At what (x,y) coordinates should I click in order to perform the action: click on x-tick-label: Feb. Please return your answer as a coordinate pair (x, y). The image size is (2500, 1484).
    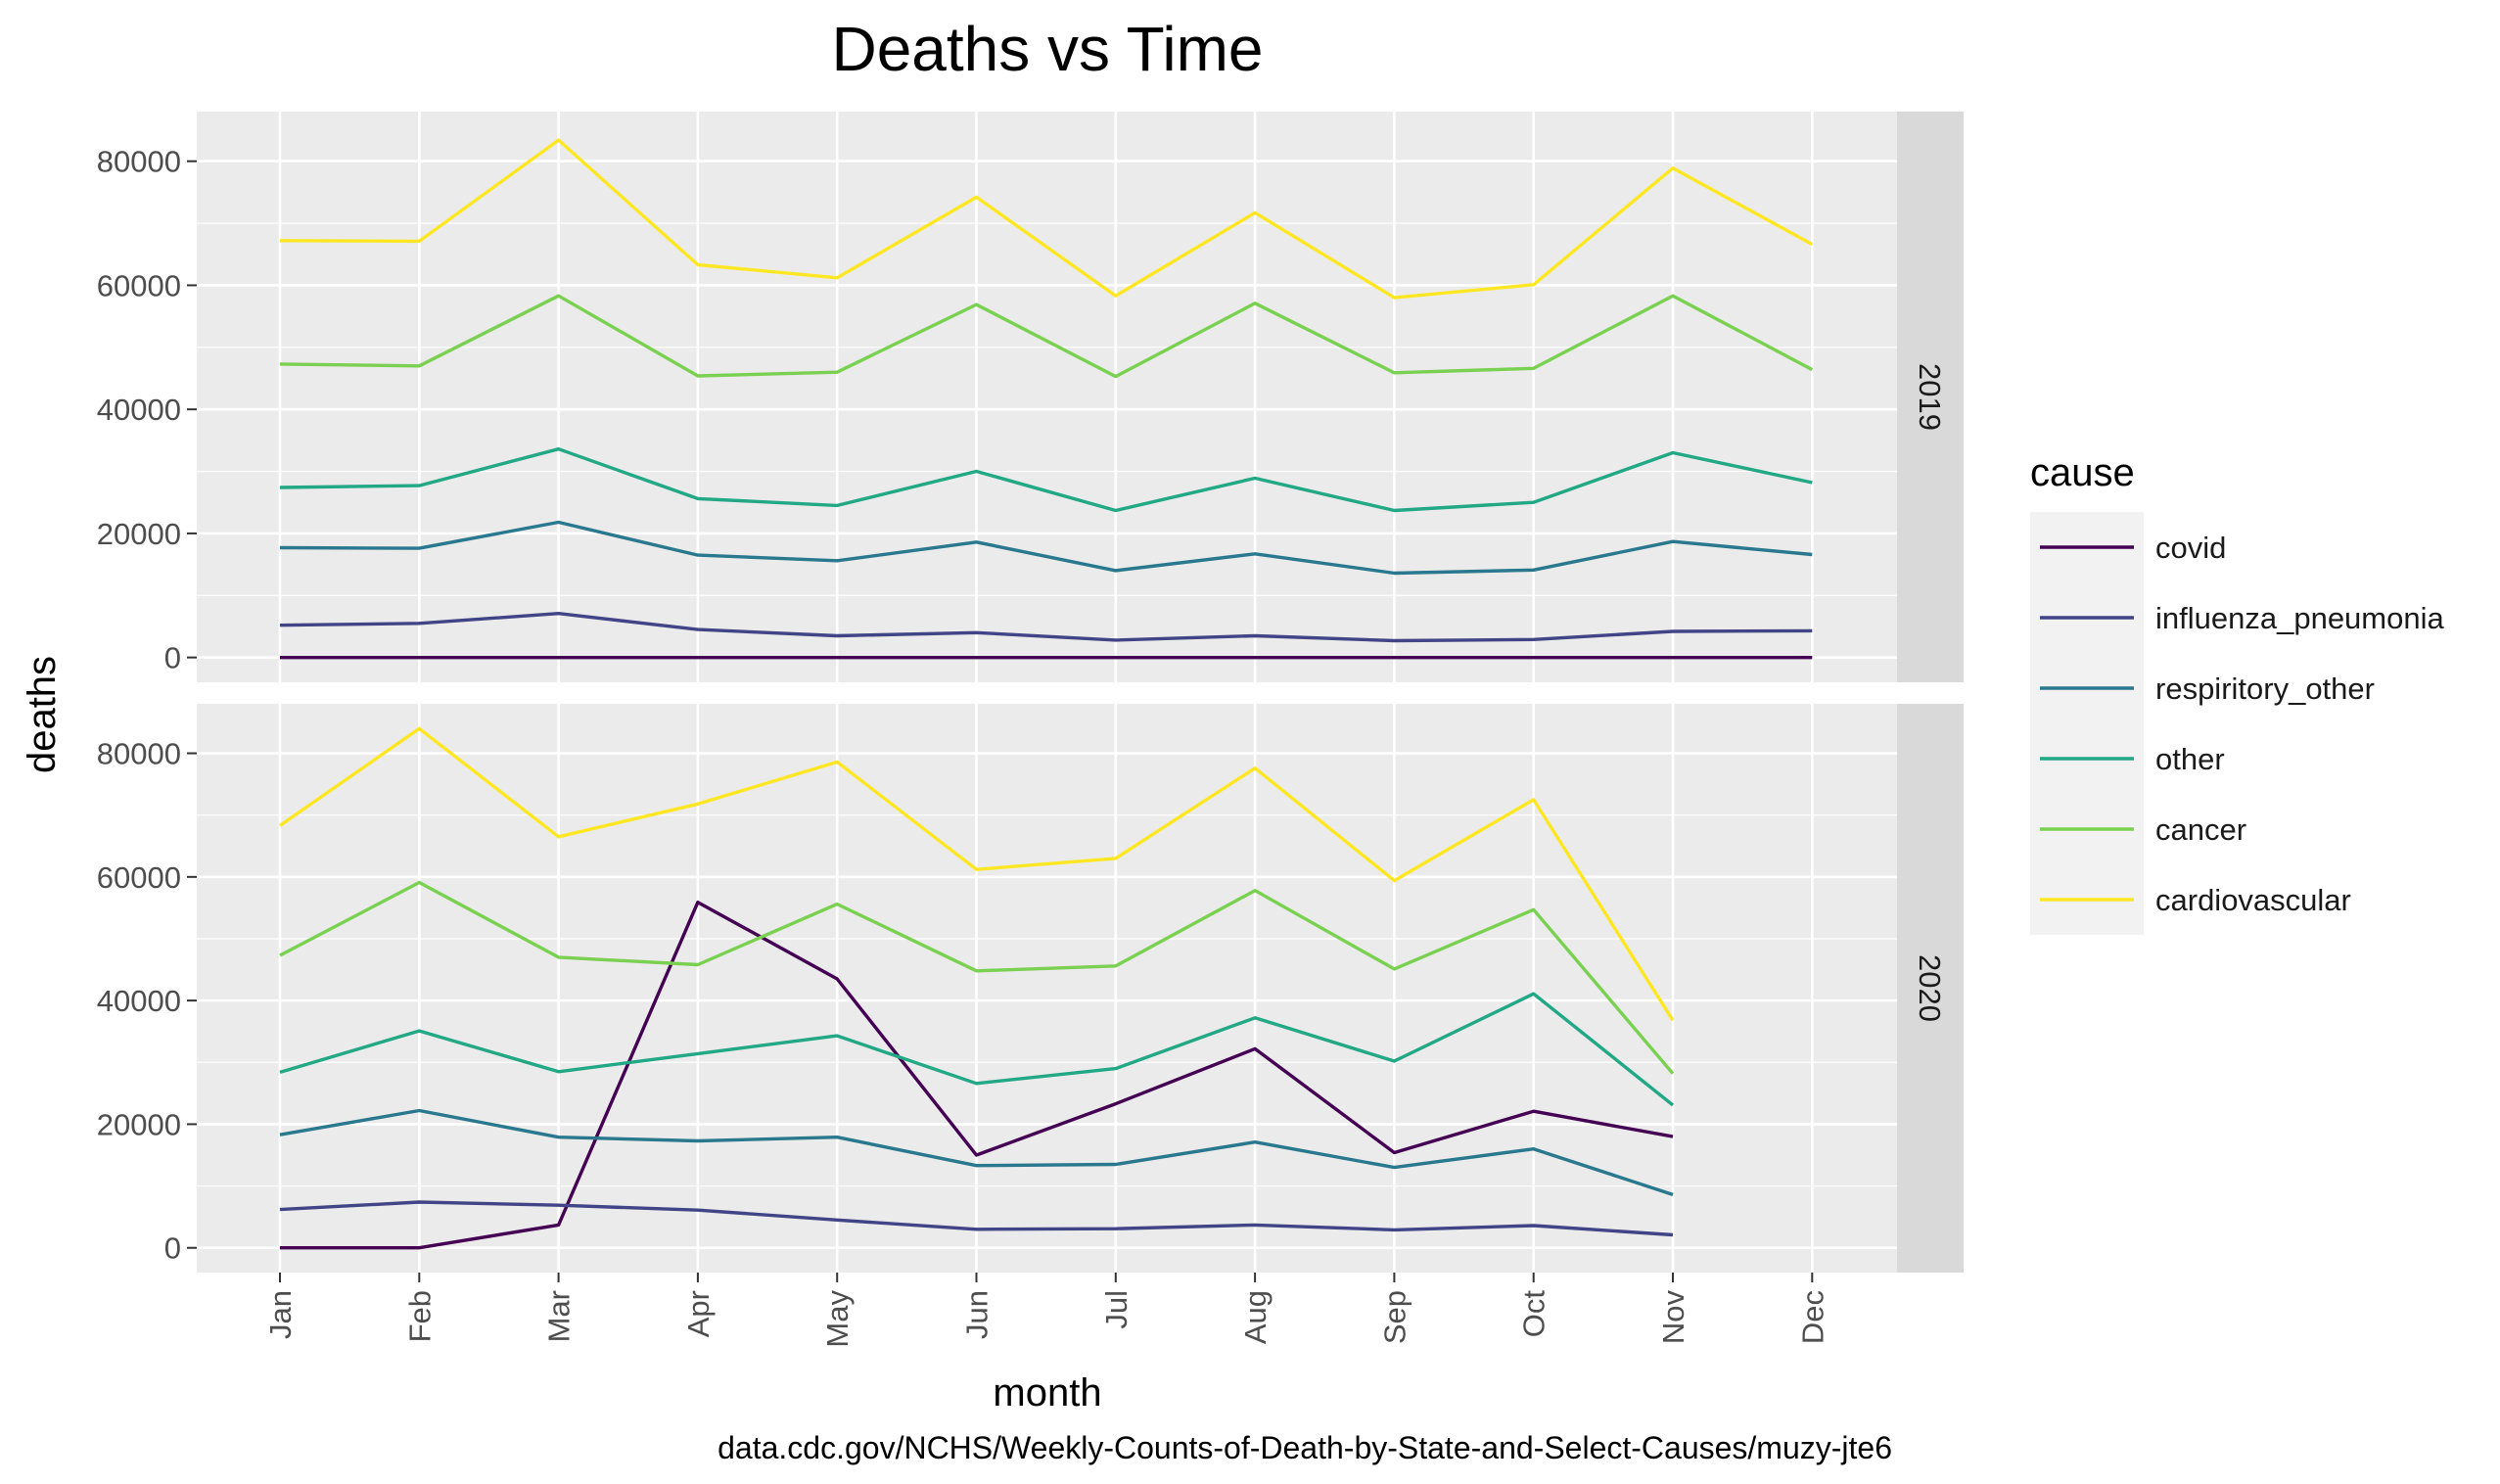
    Looking at the image, I should click on (419, 1316).